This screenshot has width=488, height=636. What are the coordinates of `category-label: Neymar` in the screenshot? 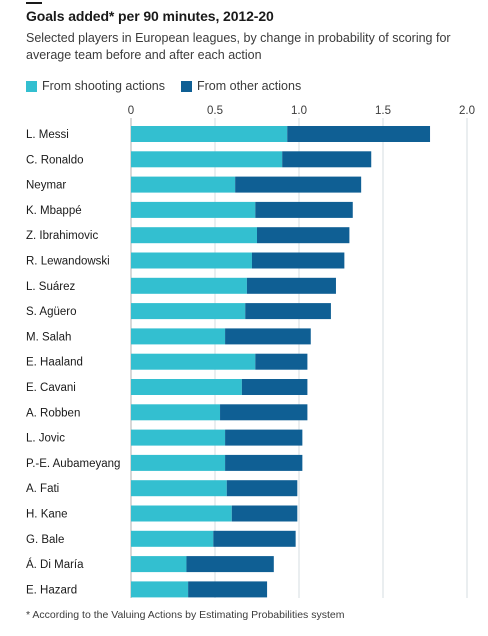 It's located at (46, 186).